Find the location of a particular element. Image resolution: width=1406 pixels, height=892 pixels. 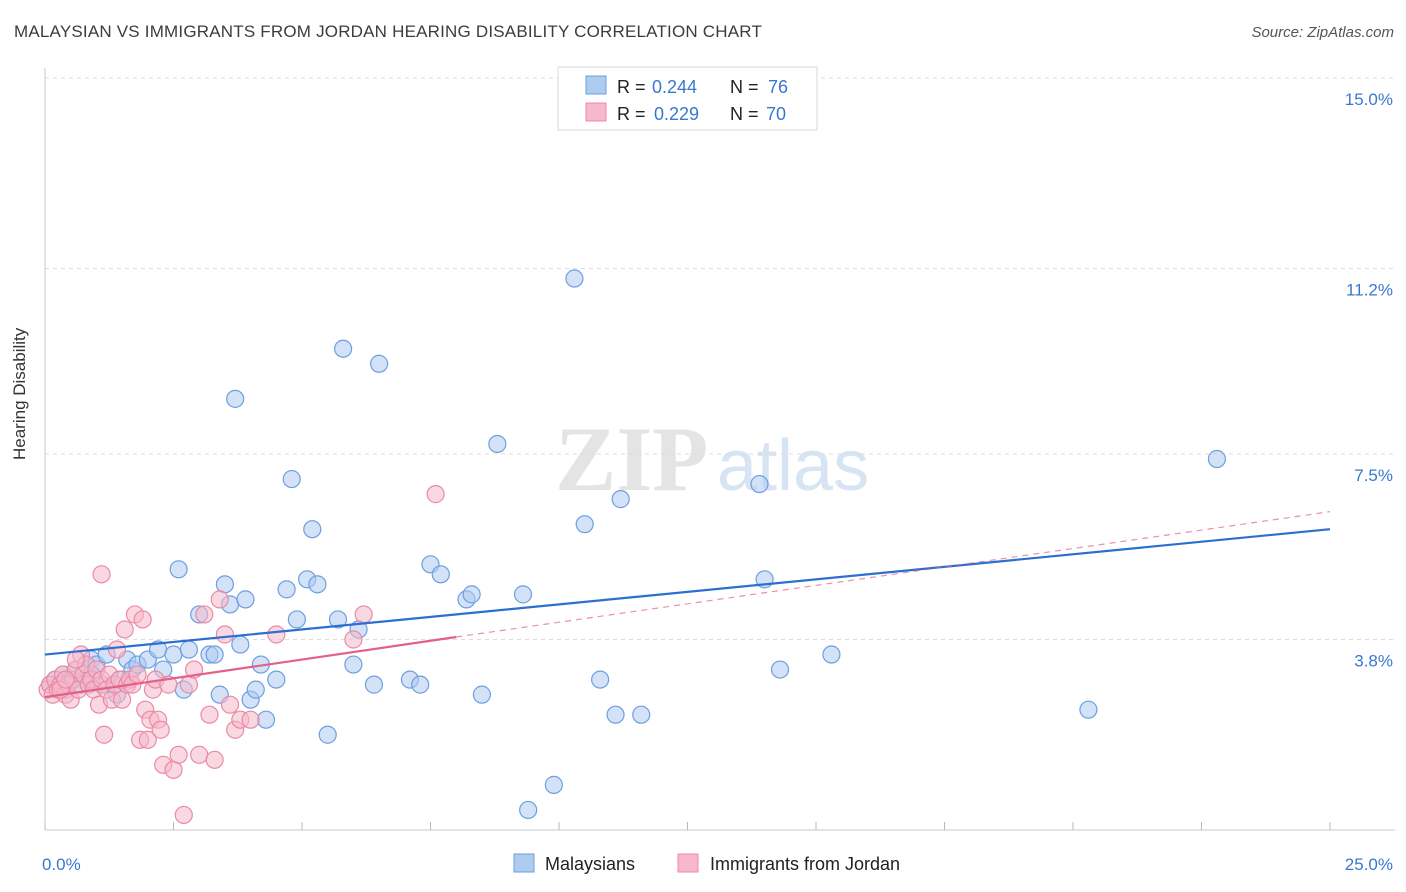

legend-malaysians-label: Malaysians is located at coordinates (590, 864).